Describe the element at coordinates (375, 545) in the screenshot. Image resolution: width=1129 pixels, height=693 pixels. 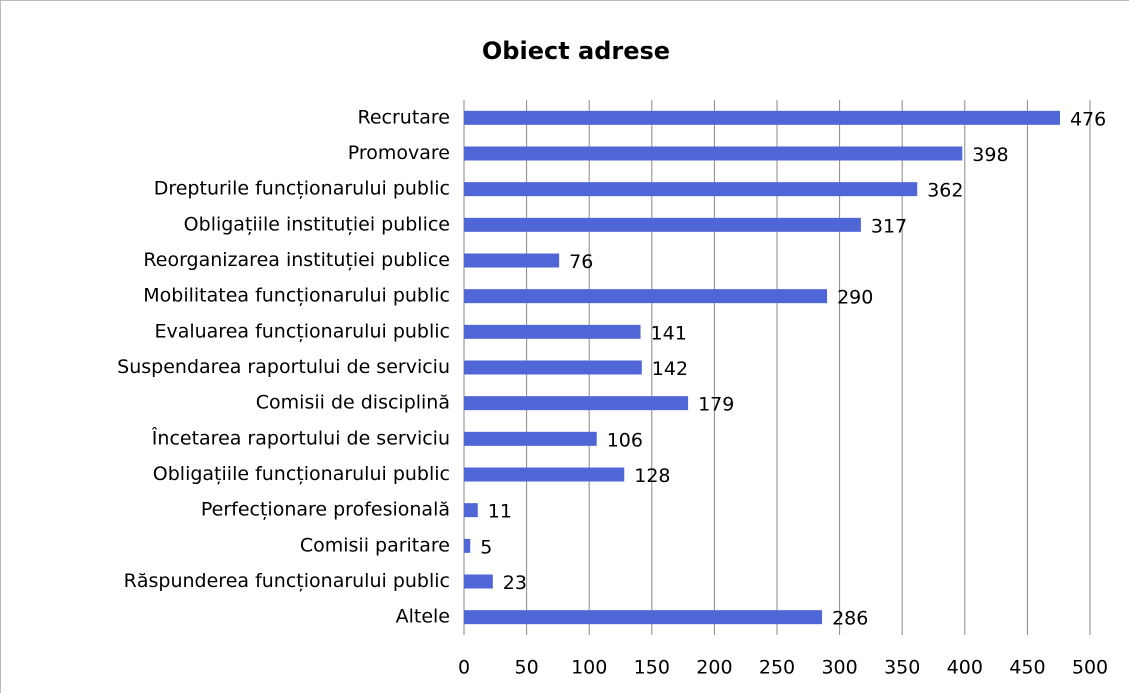
I see `y-tick-label: Comisii paritare` at that location.